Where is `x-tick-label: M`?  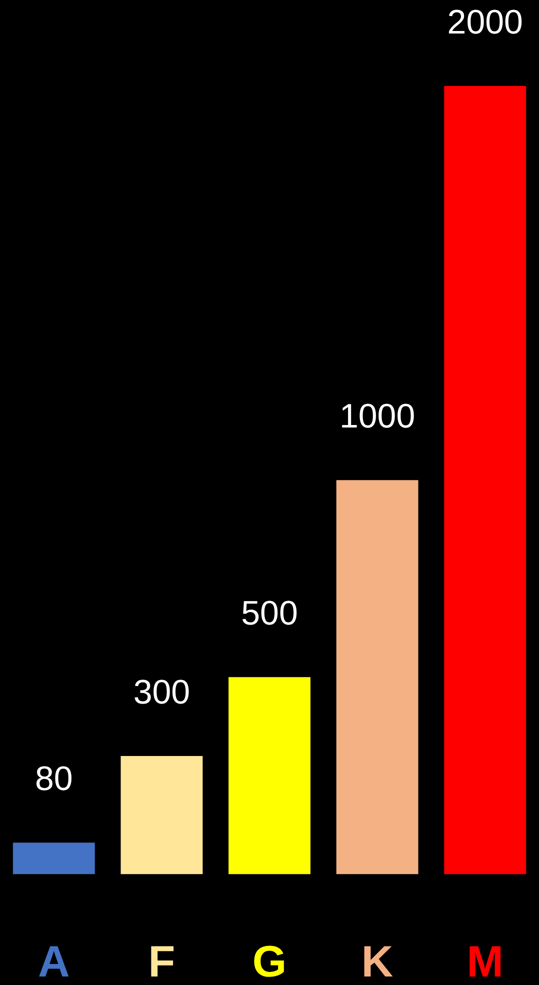
x-tick-label: M is located at coordinates (485, 961).